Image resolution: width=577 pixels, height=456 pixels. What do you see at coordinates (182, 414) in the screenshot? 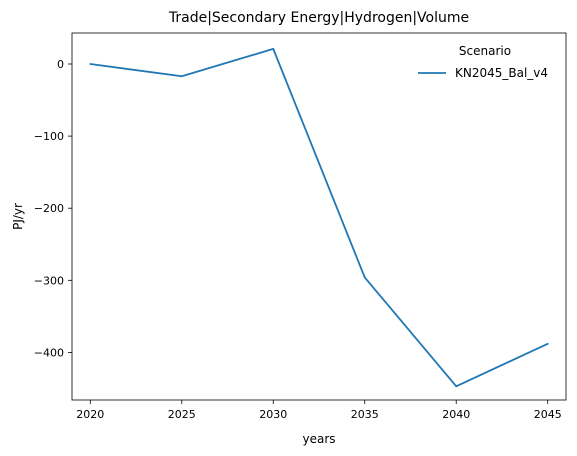
I see `x-tick-label: 2025` at bounding box center [182, 414].